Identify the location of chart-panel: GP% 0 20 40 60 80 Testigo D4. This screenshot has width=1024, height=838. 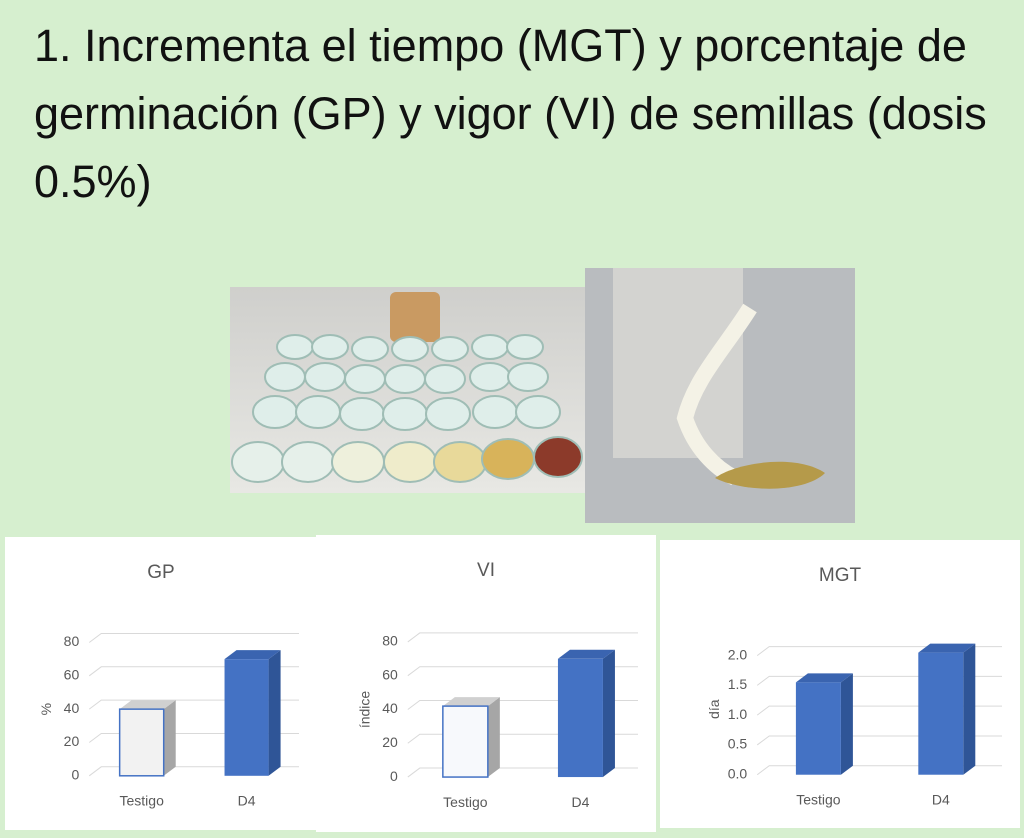
(161, 683).